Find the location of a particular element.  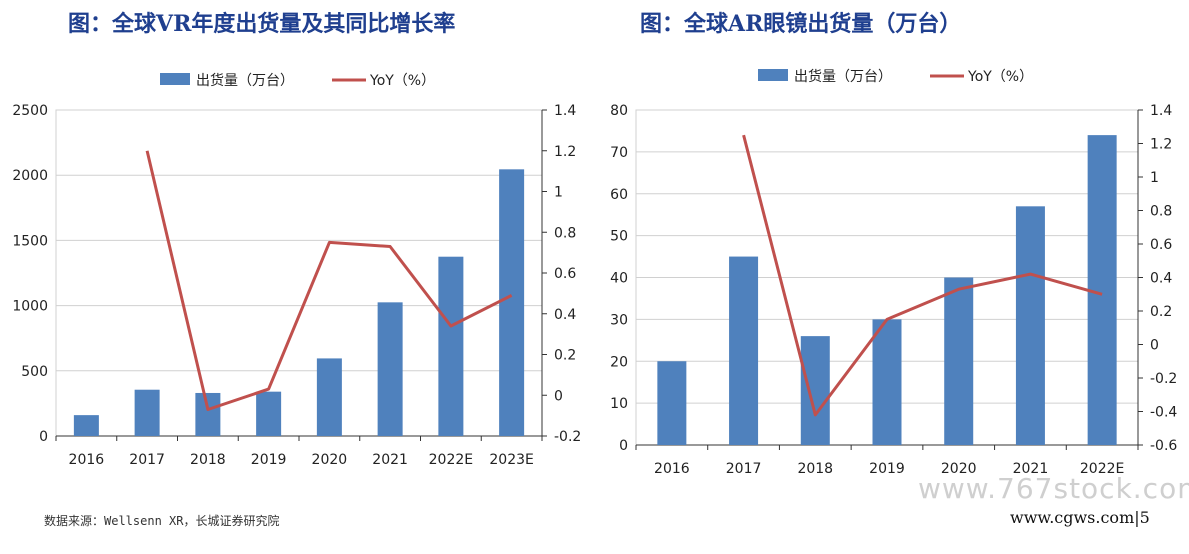

y-right-tick-label: -0.4 is located at coordinates (1163, 413).